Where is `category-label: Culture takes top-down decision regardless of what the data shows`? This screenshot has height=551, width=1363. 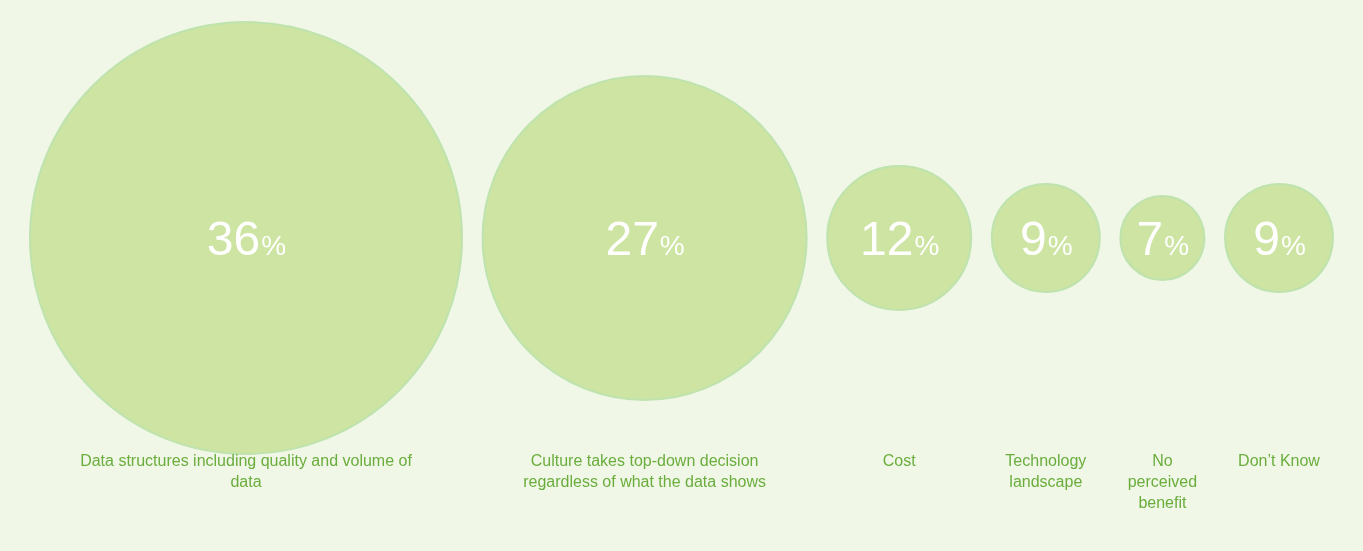 category-label: Culture takes top-down decision regardless of what the data shows is located at coordinates (645, 471).